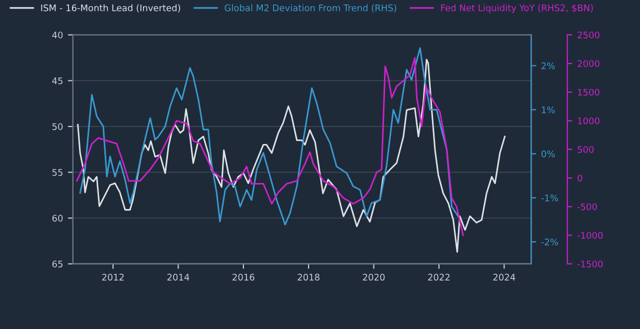 Image resolution: width=640 pixels, height=329 pixels. I want to click on y2-tick-label: -1%, so click(549, 198).